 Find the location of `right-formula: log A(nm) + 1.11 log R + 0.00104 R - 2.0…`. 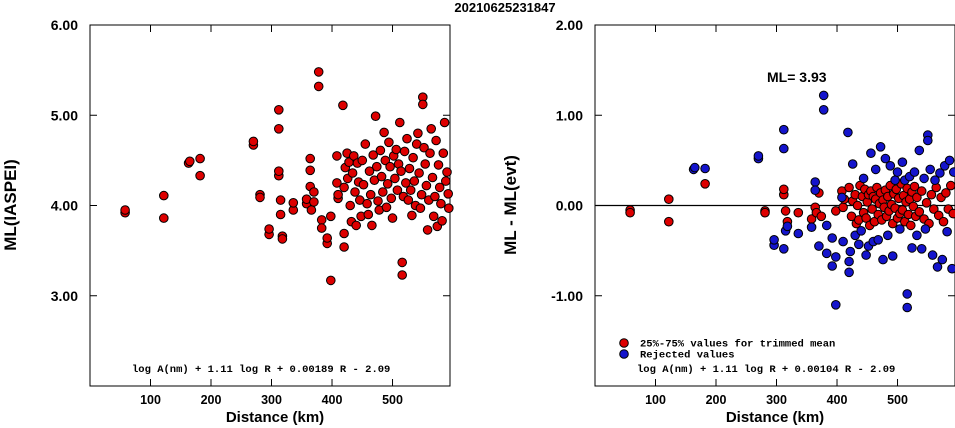

right-formula: log A(nm) + 1.11 log R + 0.00104 R - 2.0… is located at coordinates (766, 370).